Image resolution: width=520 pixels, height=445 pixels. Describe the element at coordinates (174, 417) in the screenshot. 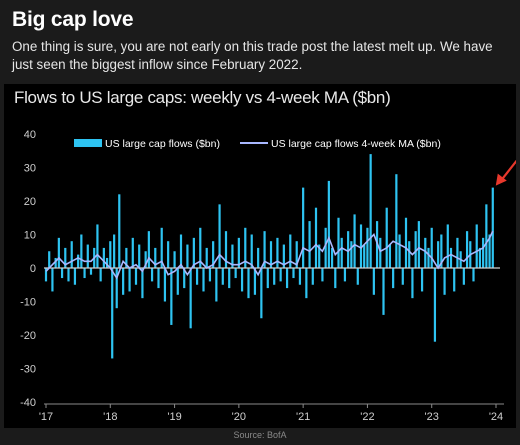

I see `x-tick-label: '19` at that location.